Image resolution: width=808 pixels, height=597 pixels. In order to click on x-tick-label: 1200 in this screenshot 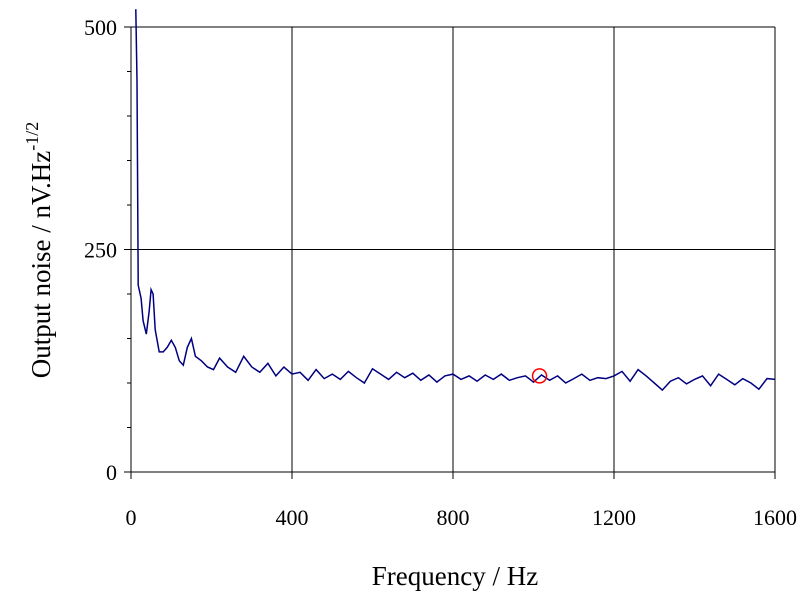, I will do `click(614, 517)`.